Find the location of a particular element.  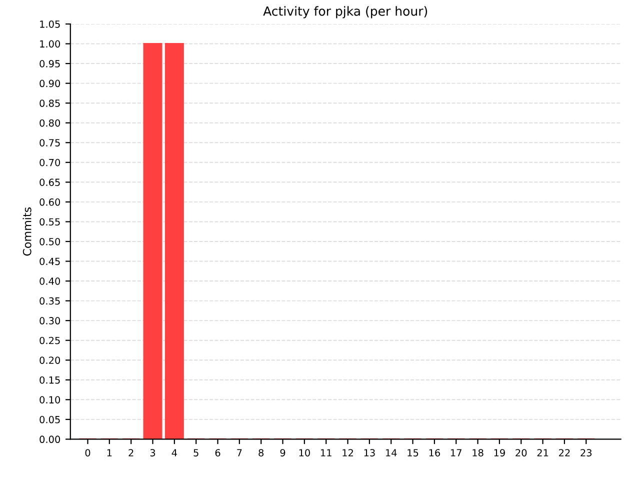

y-tick-label: 0.15 is located at coordinates (50, 380).